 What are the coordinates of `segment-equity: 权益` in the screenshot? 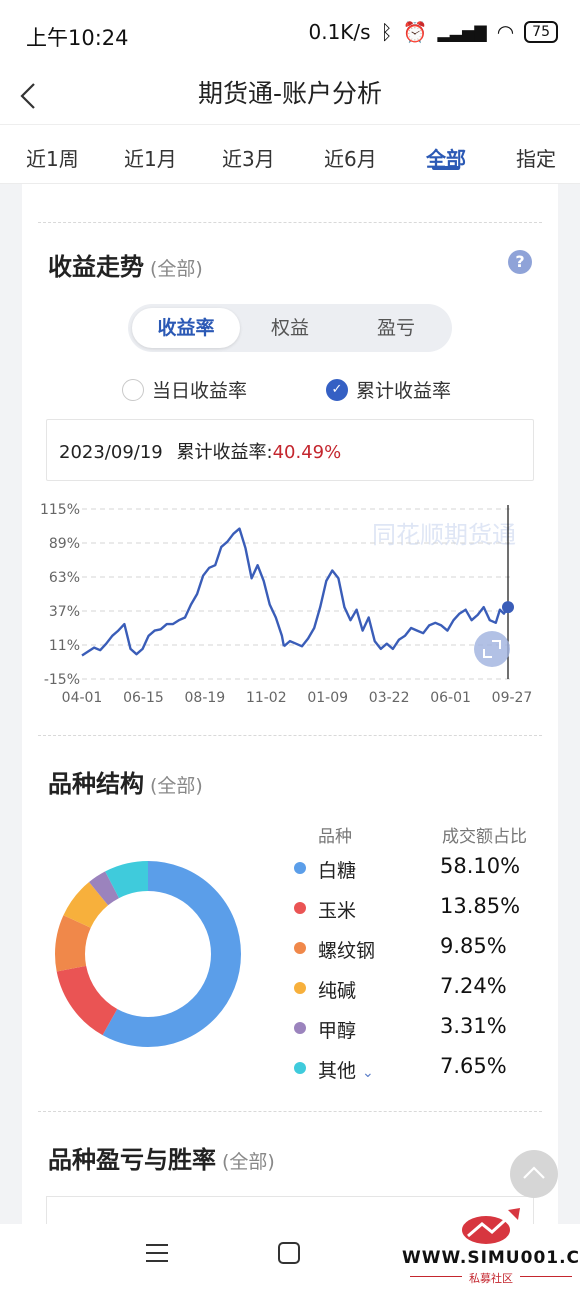 It's located at (289, 328).